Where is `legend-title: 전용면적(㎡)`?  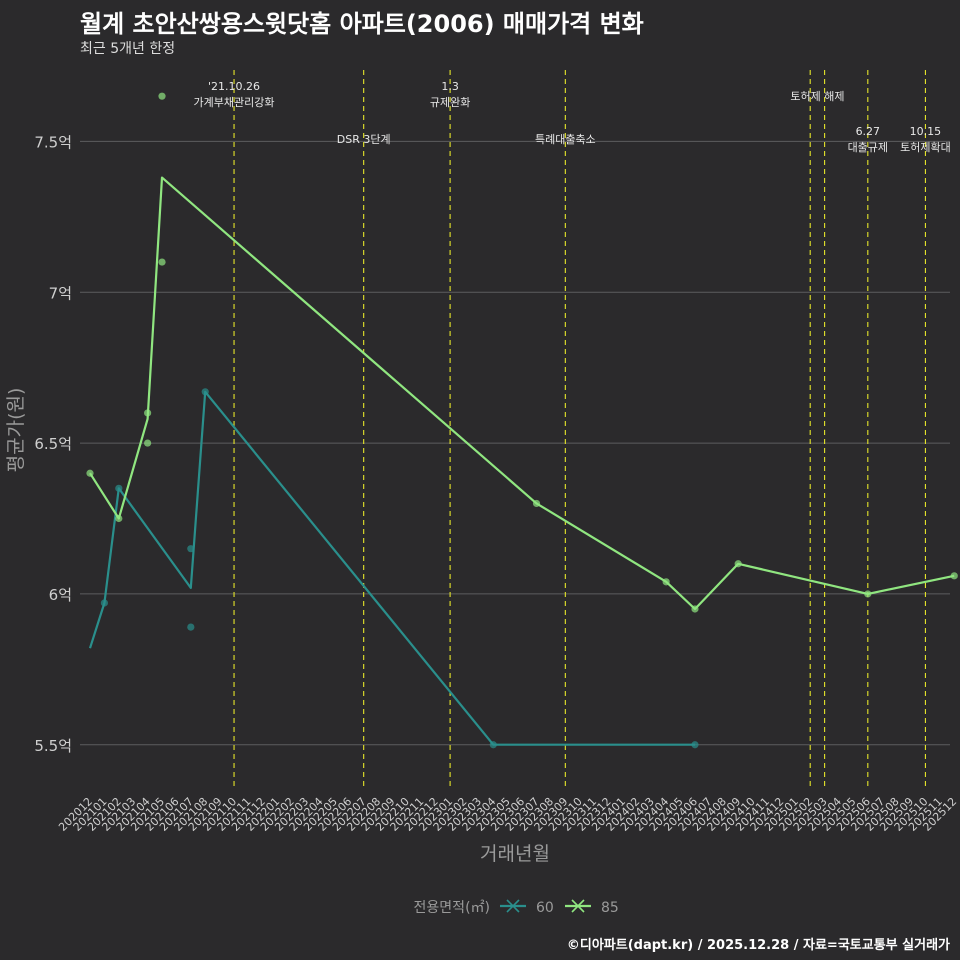 legend-title: 전용면적(㎡) is located at coordinates (452, 908).